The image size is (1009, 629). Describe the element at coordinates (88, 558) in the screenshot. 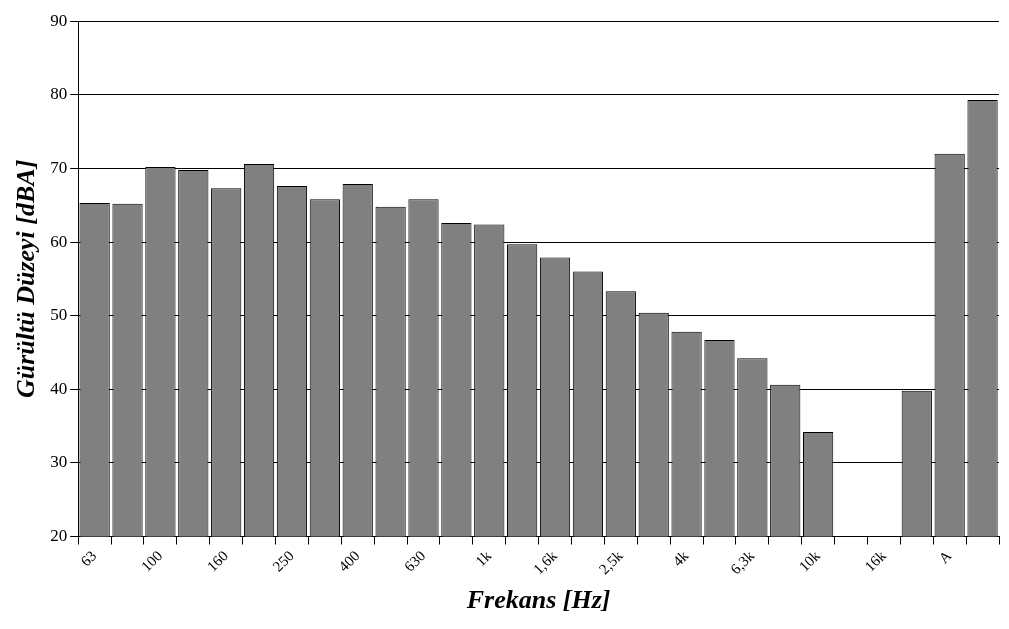

I see `x-tick-label: 63` at that location.